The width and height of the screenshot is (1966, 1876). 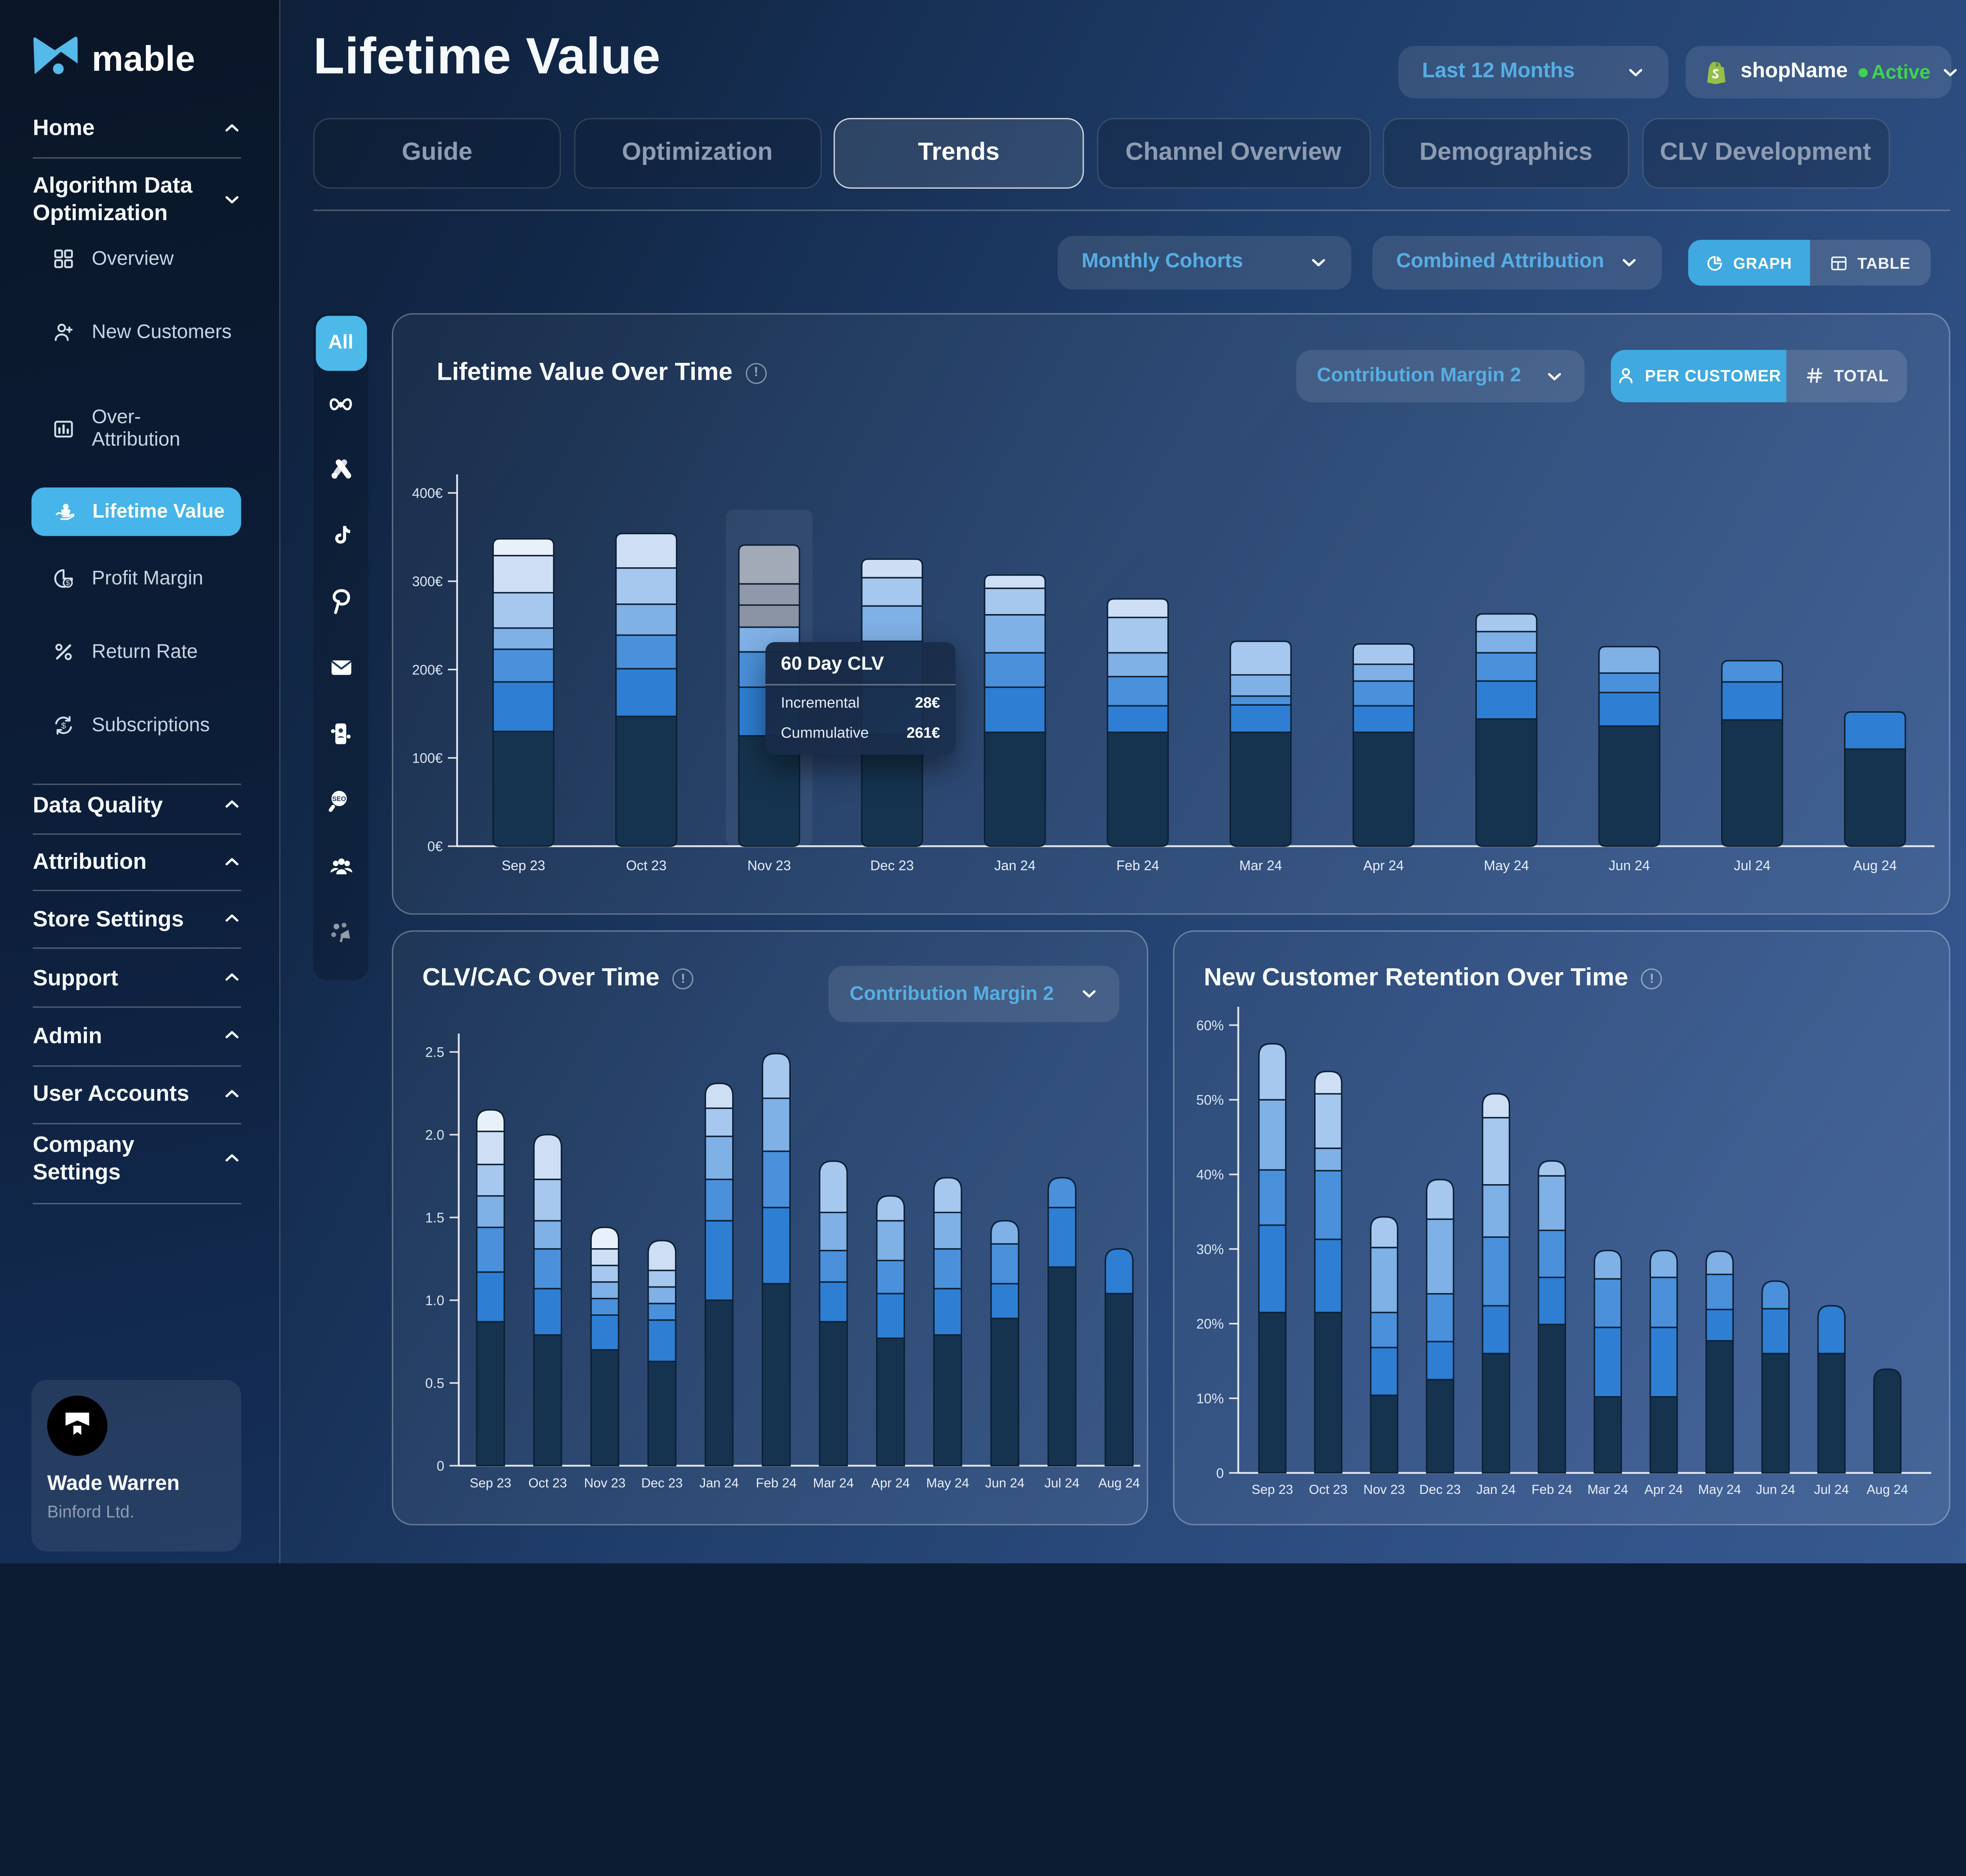 I want to click on tab-clv-development: CLV Development, so click(x=1766, y=153).